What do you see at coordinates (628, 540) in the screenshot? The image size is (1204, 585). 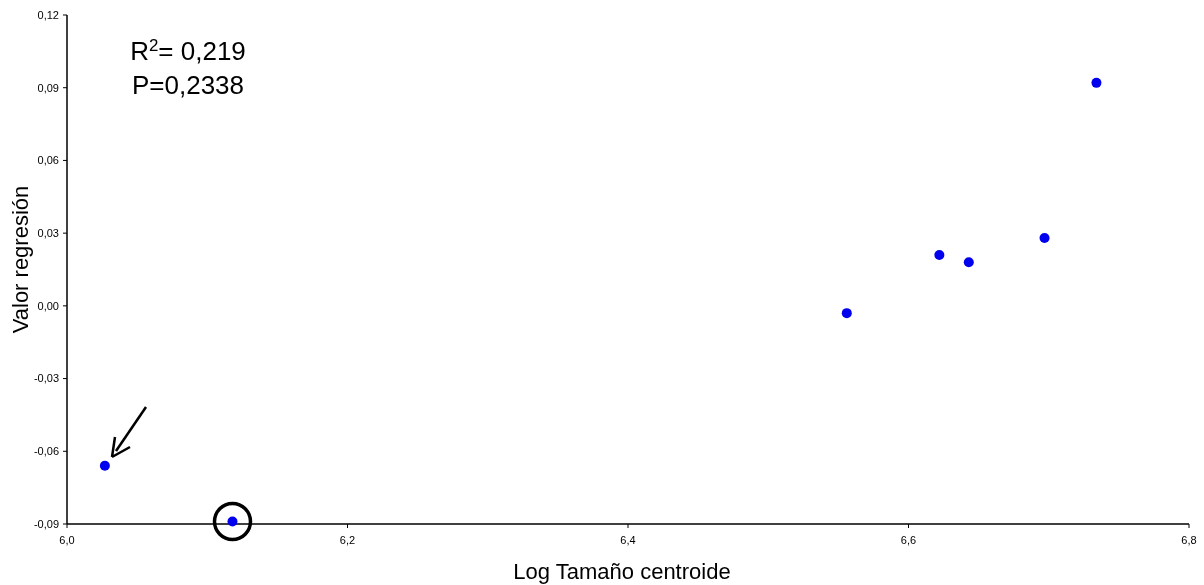 I see `x-tick-label: 6,4` at bounding box center [628, 540].